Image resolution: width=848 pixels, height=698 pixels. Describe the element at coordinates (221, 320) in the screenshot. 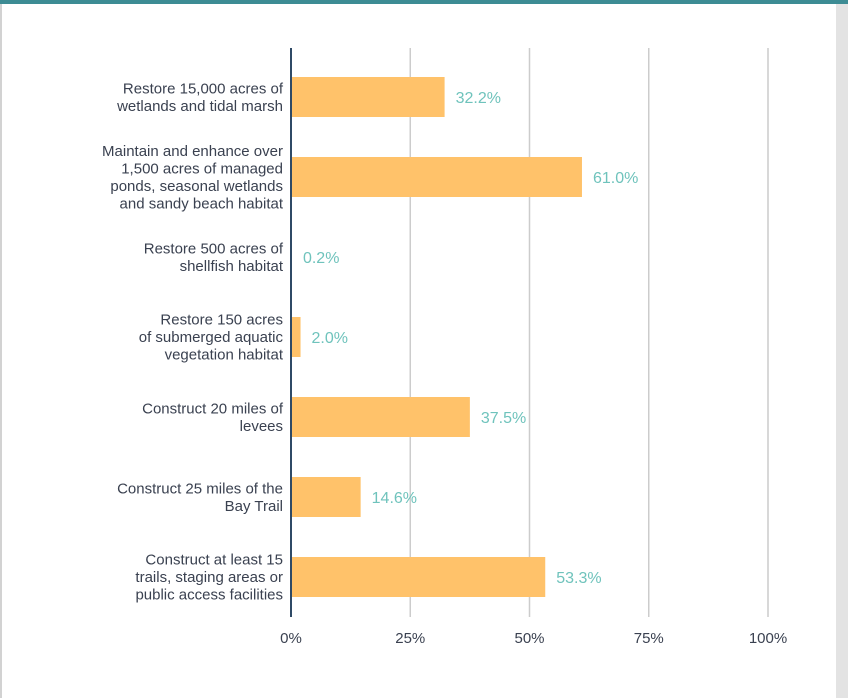

I see `category-label-line: Restore 150 acres` at that location.